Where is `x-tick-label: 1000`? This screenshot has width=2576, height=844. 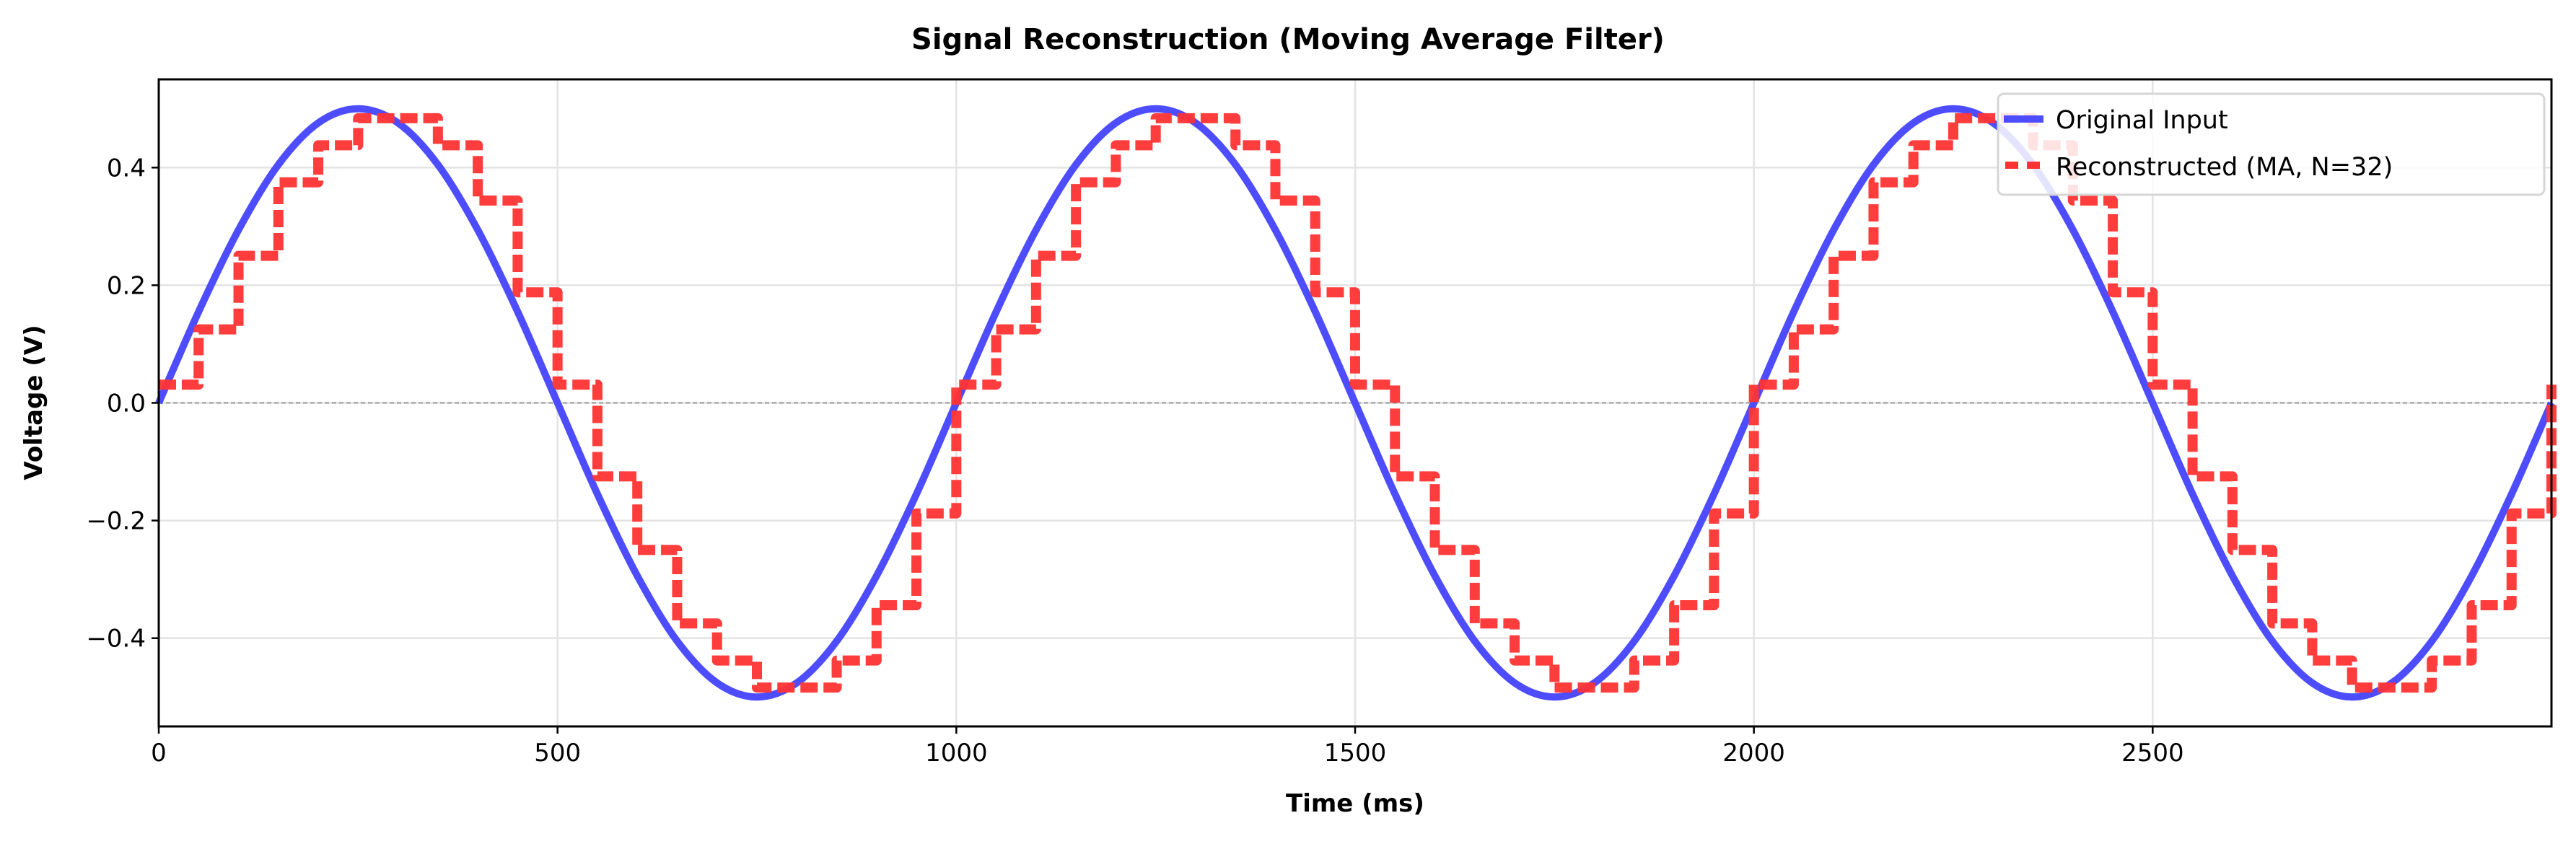
x-tick-label: 1000 is located at coordinates (956, 753).